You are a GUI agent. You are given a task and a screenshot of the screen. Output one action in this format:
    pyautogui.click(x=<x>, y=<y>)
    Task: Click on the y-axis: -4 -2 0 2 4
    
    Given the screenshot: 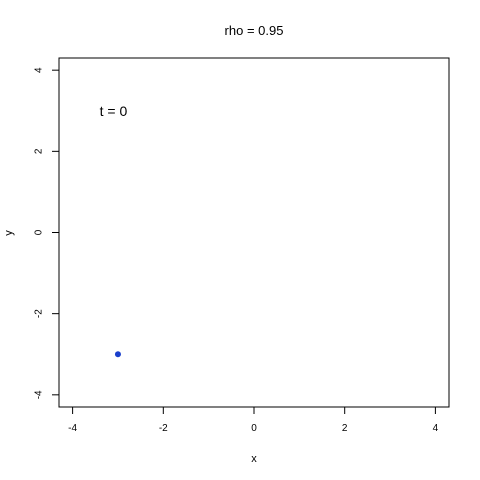 What is the action you would take?
    pyautogui.click(x=47, y=233)
    